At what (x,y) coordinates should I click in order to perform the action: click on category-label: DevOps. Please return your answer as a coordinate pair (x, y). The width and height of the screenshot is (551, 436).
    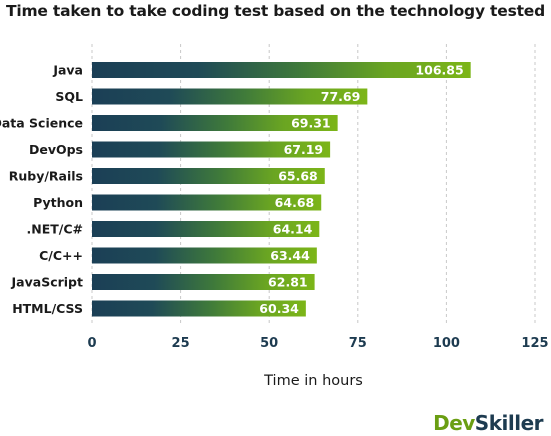
    Looking at the image, I should click on (56, 149).